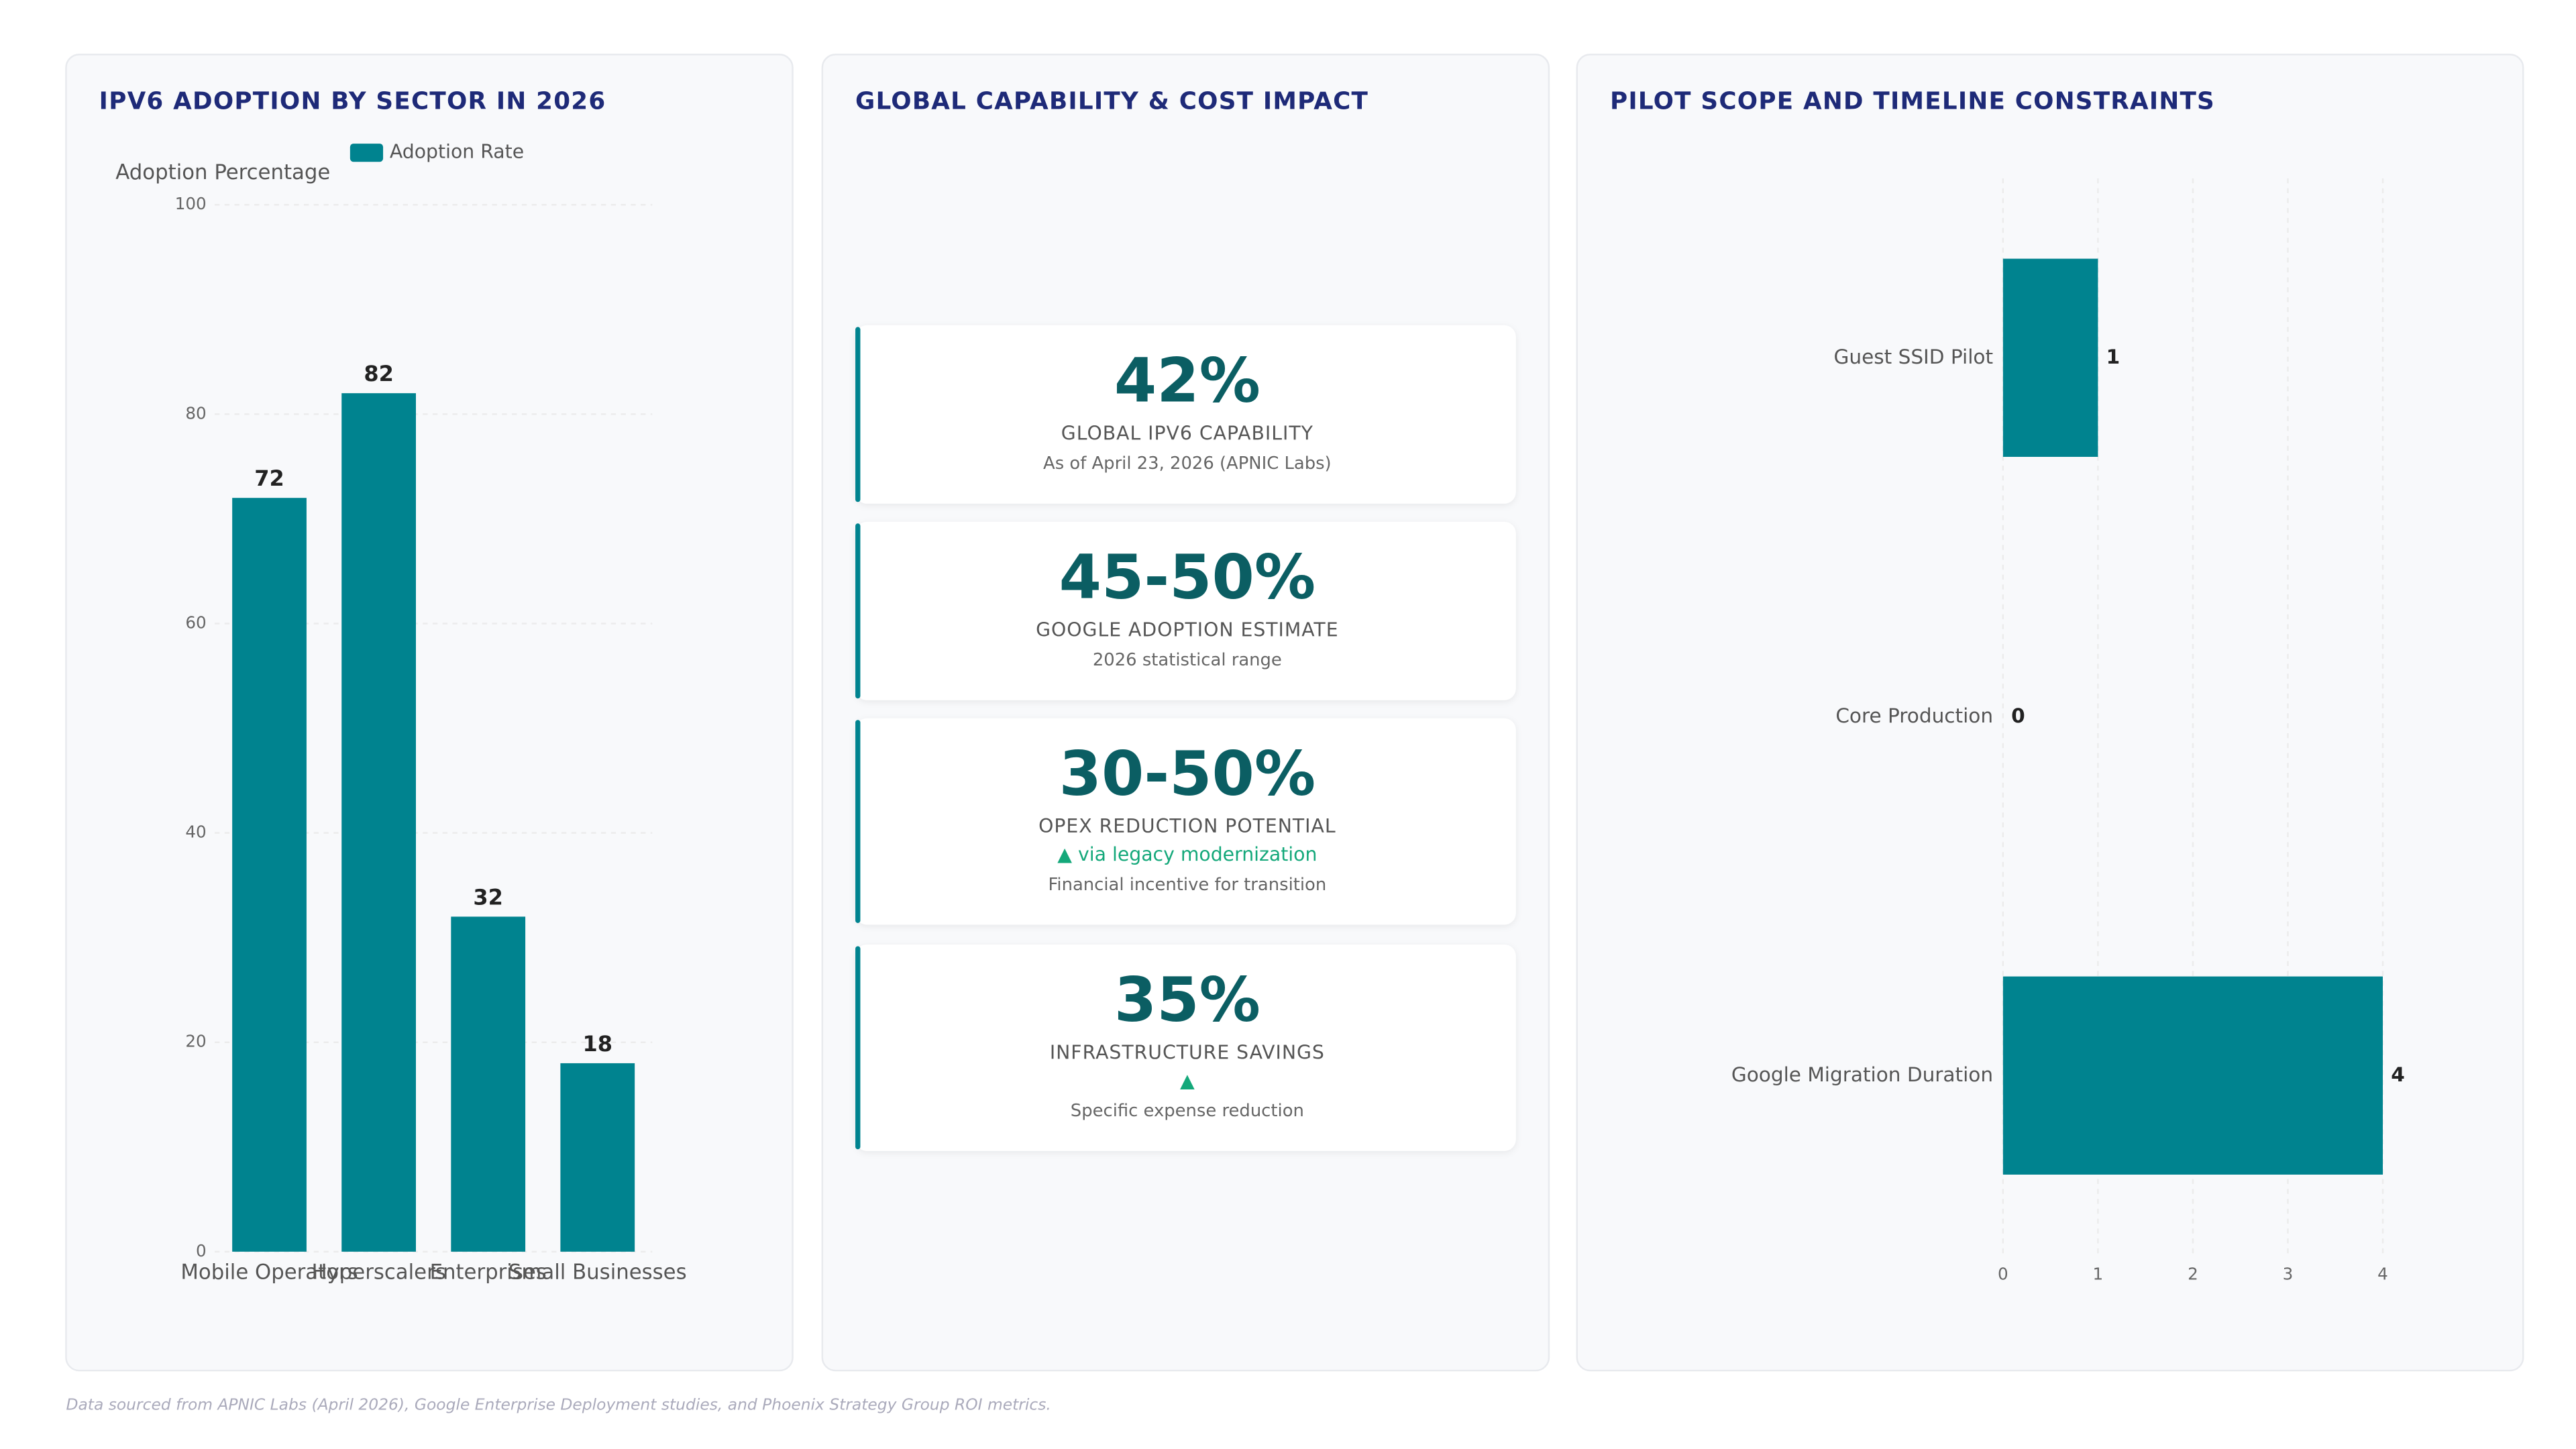 This screenshot has height=1449, width=2576. I want to click on y-tick-label: 80, so click(195, 413).